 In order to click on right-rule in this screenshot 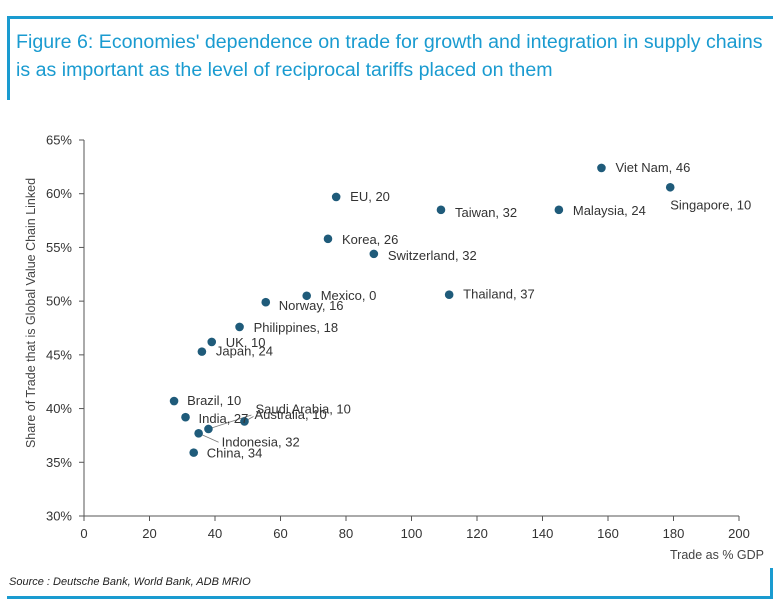, I will do `click(771, 583)`.